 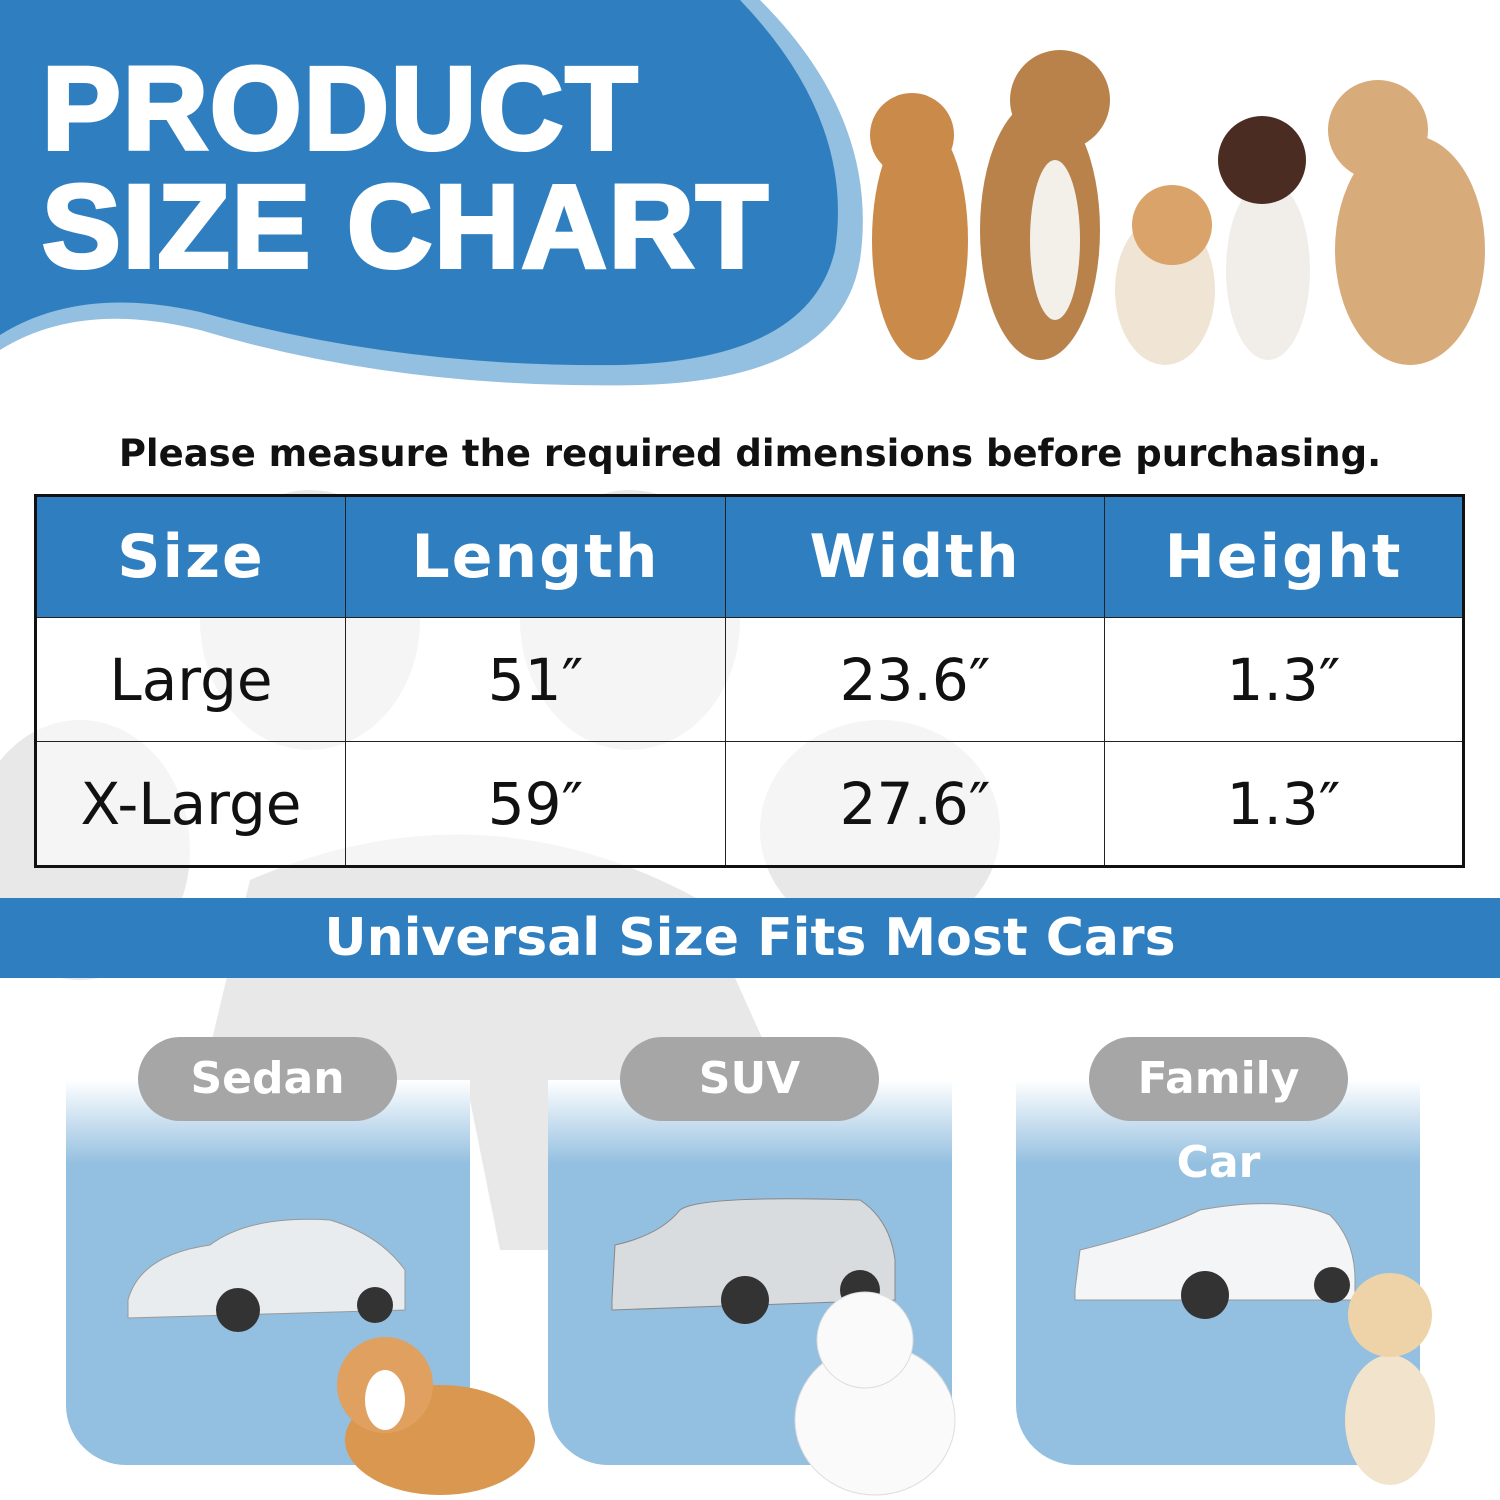 I want to click on table-header-row: Size Length Width Height, so click(x=749, y=556).